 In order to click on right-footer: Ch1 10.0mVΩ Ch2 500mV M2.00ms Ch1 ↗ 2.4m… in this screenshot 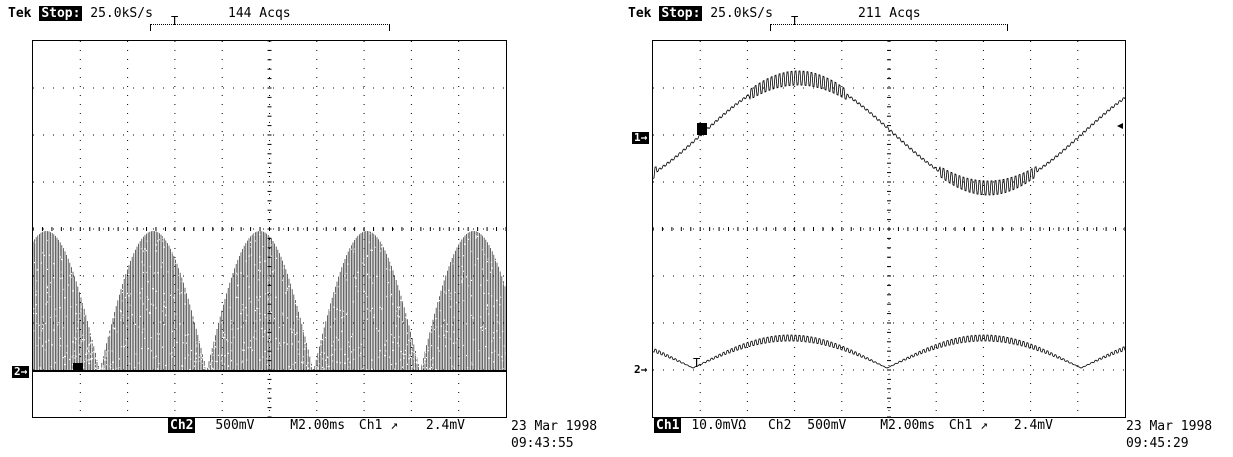, I will do `click(853, 425)`.